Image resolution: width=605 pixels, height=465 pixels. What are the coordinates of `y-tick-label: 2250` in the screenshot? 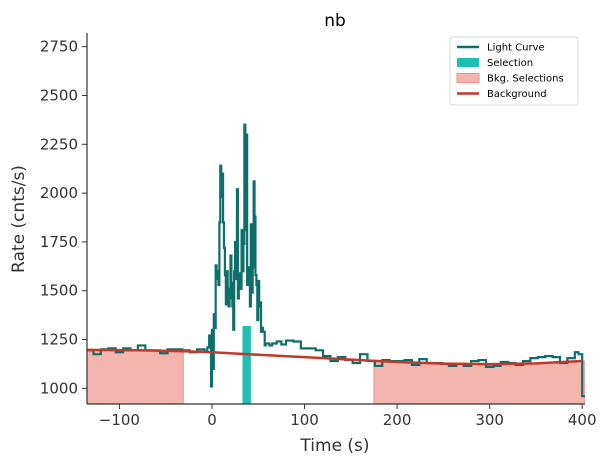 It's located at (59, 144).